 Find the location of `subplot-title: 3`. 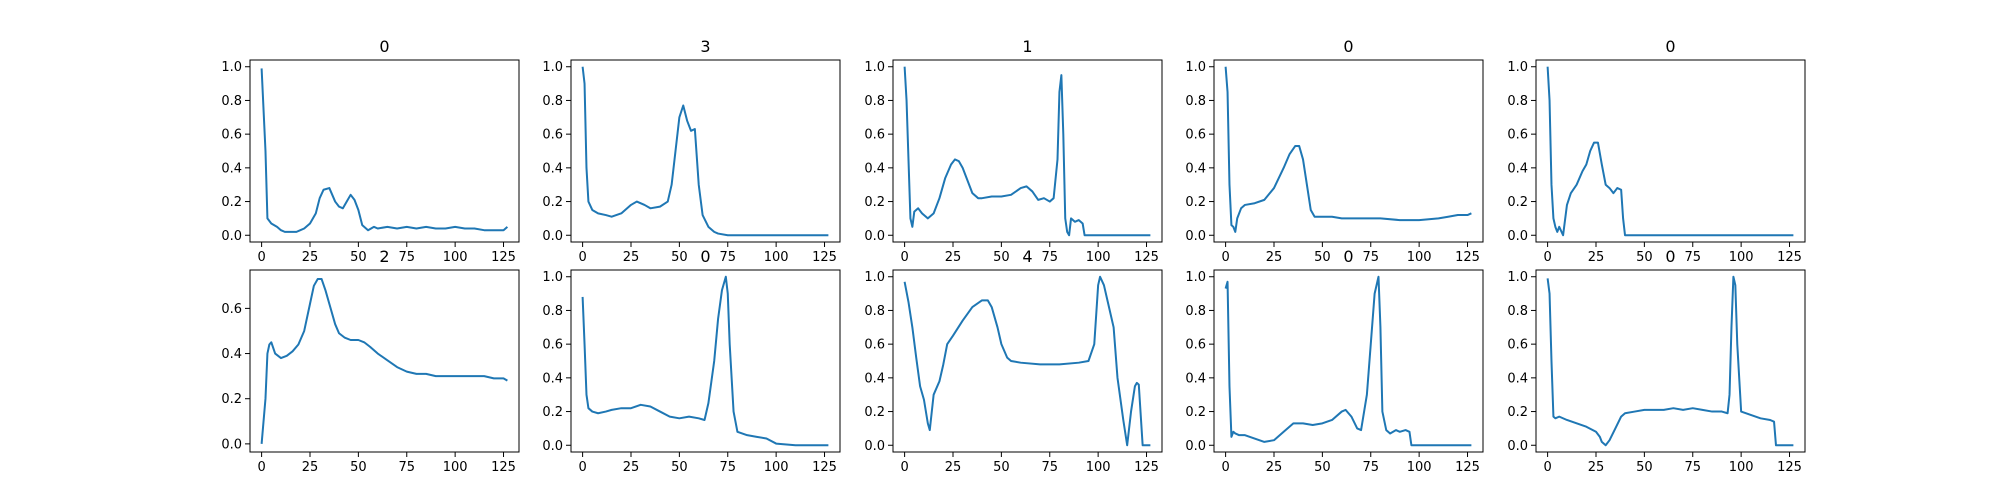

subplot-title: 3 is located at coordinates (705, 46).